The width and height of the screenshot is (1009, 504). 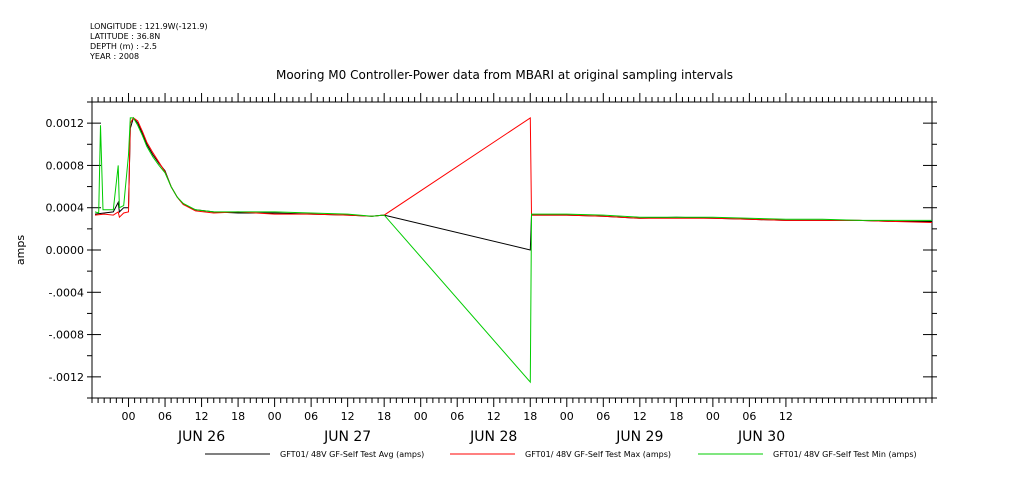 I want to click on x-day-label: JUN 27, so click(x=347, y=437).